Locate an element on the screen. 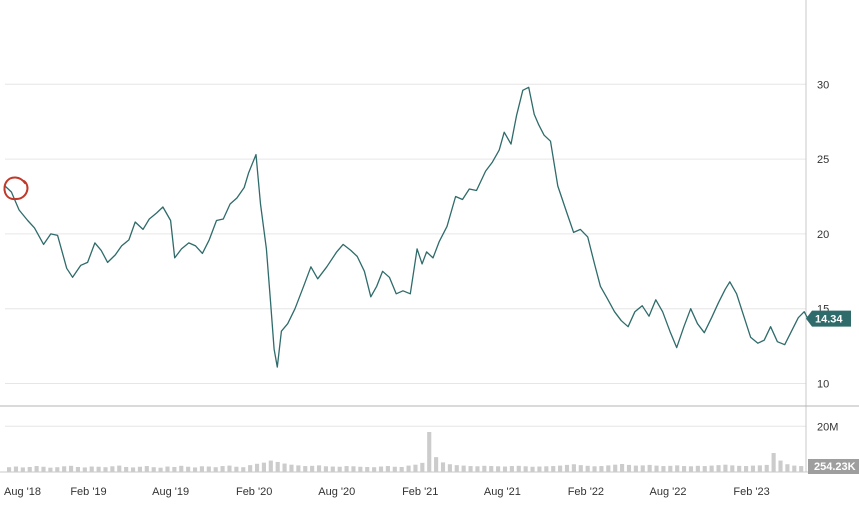 The height and width of the screenshot is (507, 859). y-tick-label: 20 is located at coordinates (823, 235).